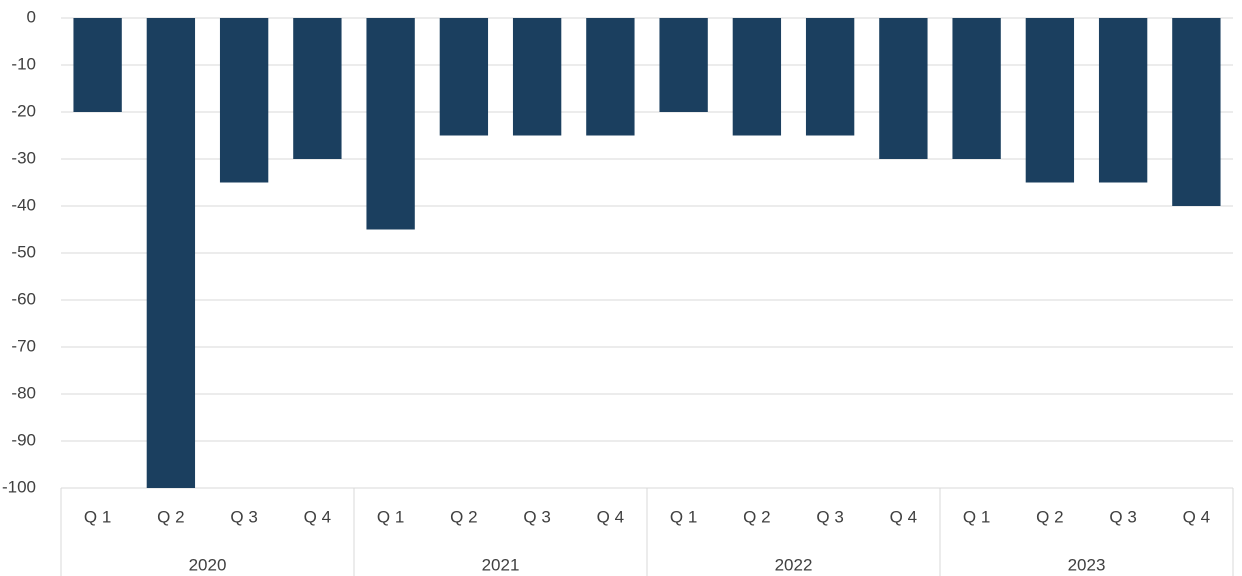  What do you see at coordinates (23, 298) in the screenshot?
I see `y-tick-label: -60` at bounding box center [23, 298].